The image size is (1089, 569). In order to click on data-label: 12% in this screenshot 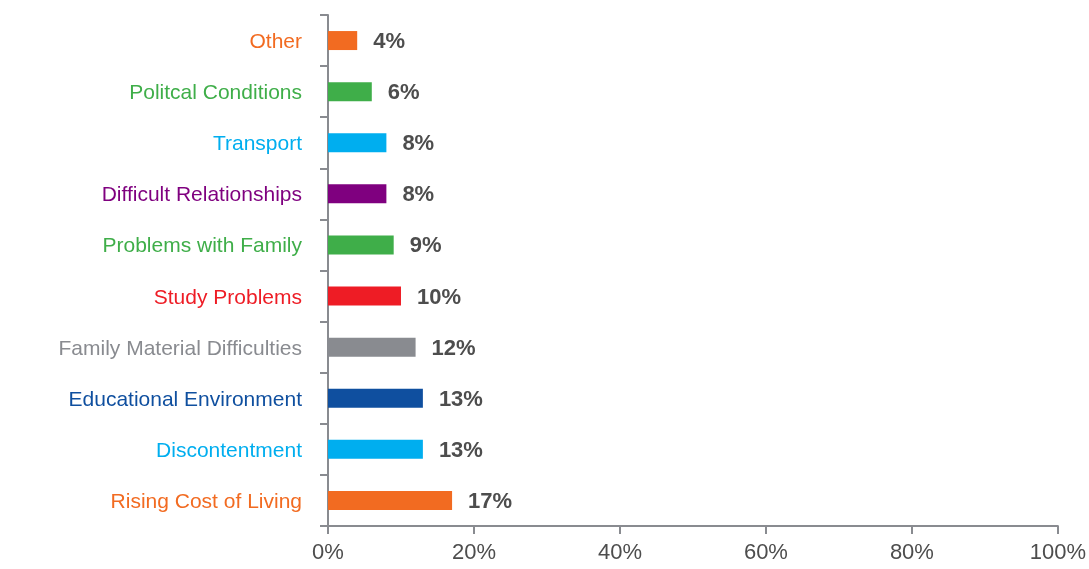, I will do `click(453, 347)`.